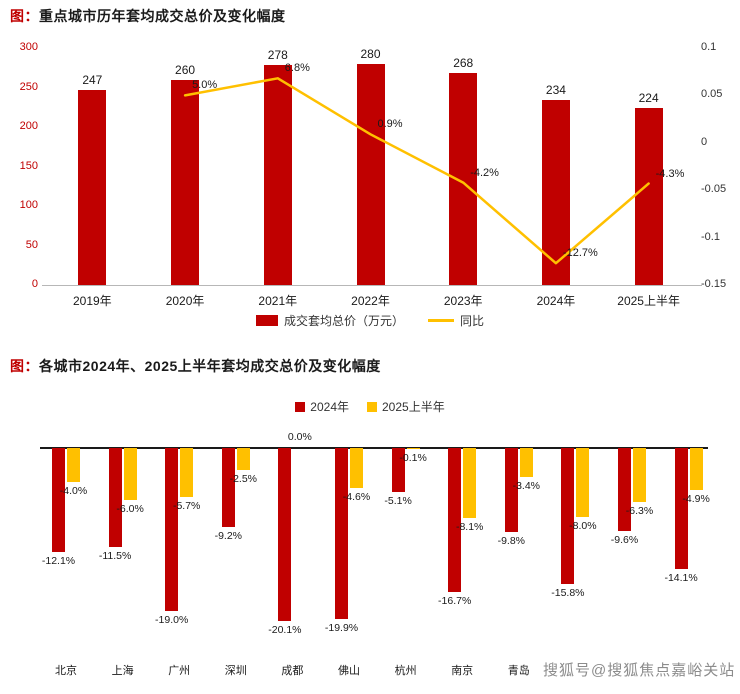  I want to click on x-axis-line, so click(372, 285).